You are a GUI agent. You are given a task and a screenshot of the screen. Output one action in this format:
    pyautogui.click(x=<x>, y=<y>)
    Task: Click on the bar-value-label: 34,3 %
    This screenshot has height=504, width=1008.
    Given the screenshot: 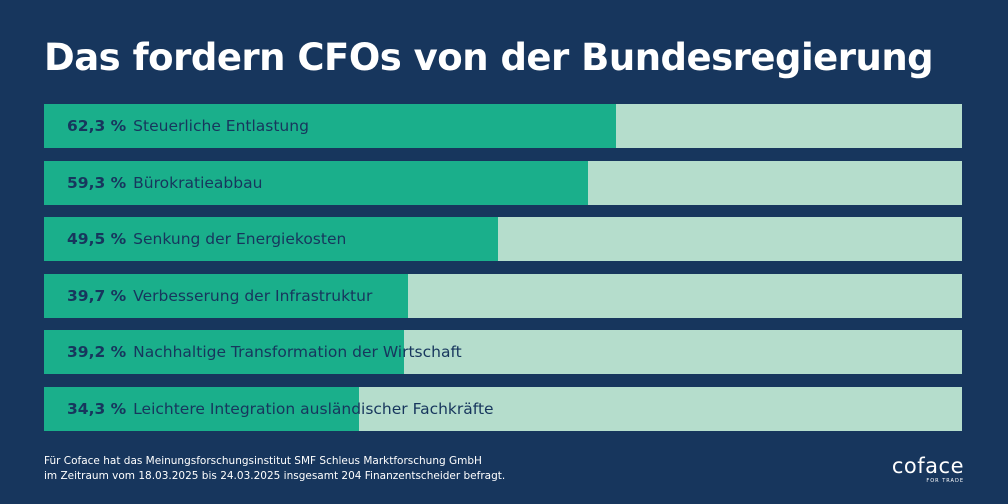 What is the action you would take?
    pyautogui.click(x=97, y=408)
    